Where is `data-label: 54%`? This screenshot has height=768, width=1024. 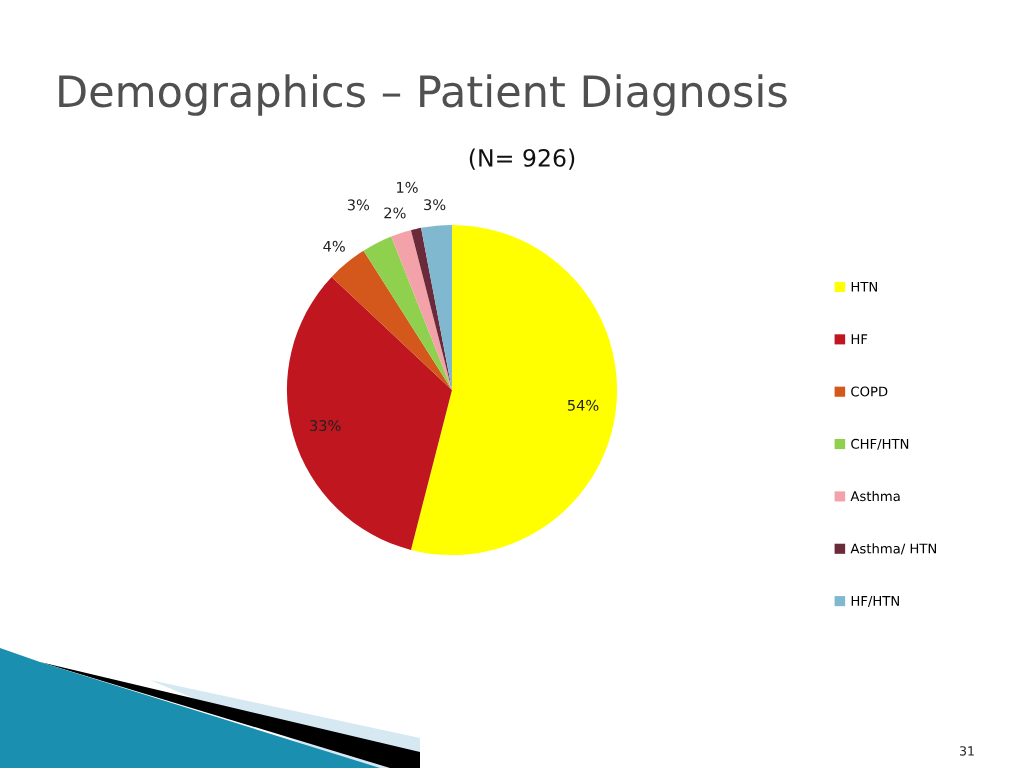
data-label: 54% is located at coordinates (583, 405).